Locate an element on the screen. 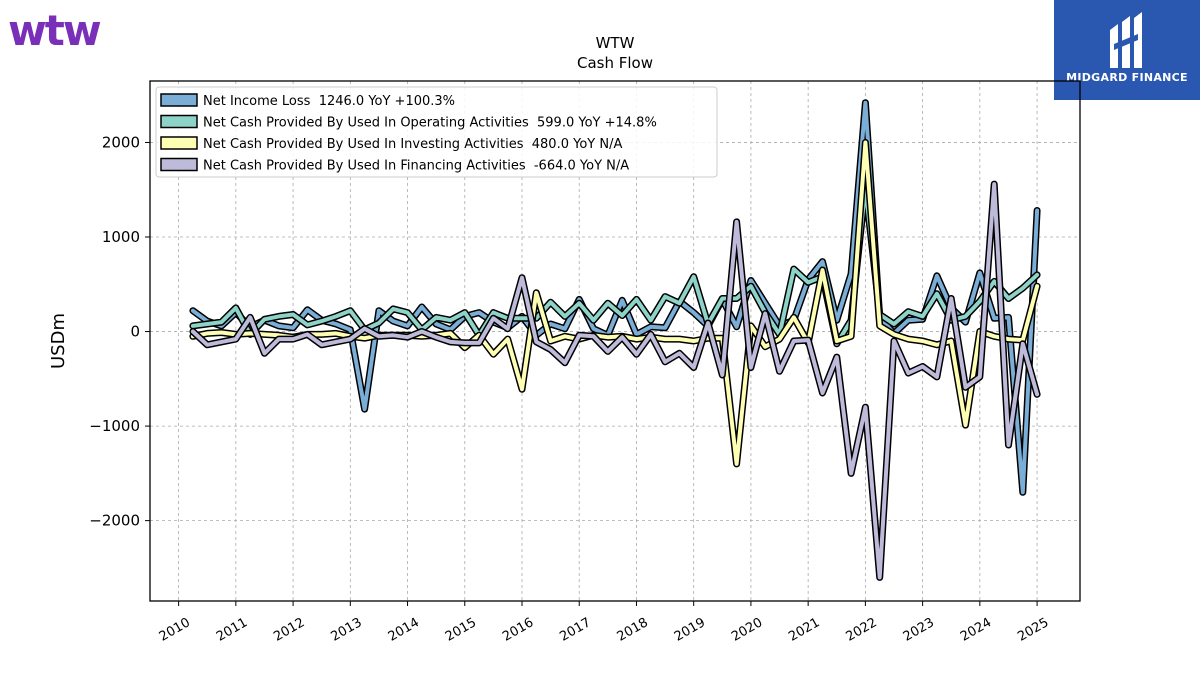 This screenshot has width=1200, height=675. x-tick-label: 2025 is located at coordinates (1033, 630).